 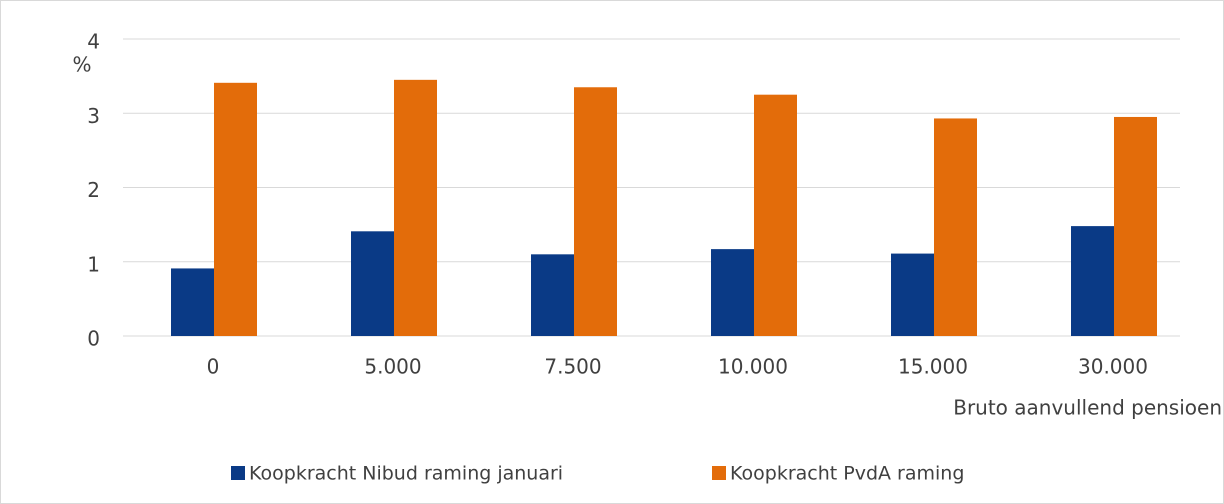 I want to click on y-unit: %, so click(x=81, y=65).